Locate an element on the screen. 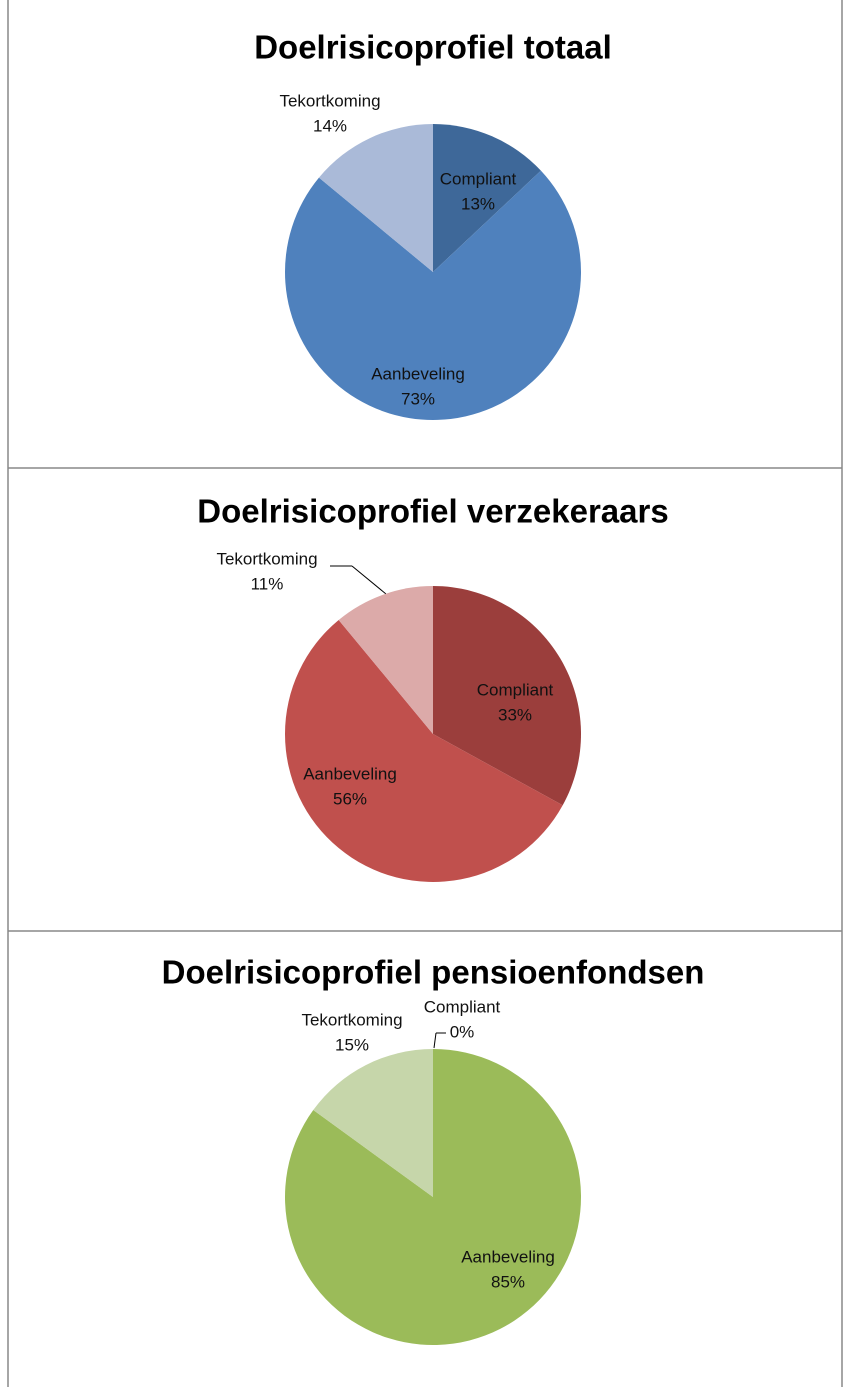 The image size is (846, 1387). slice-value-label: 13% is located at coordinates (478, 203).